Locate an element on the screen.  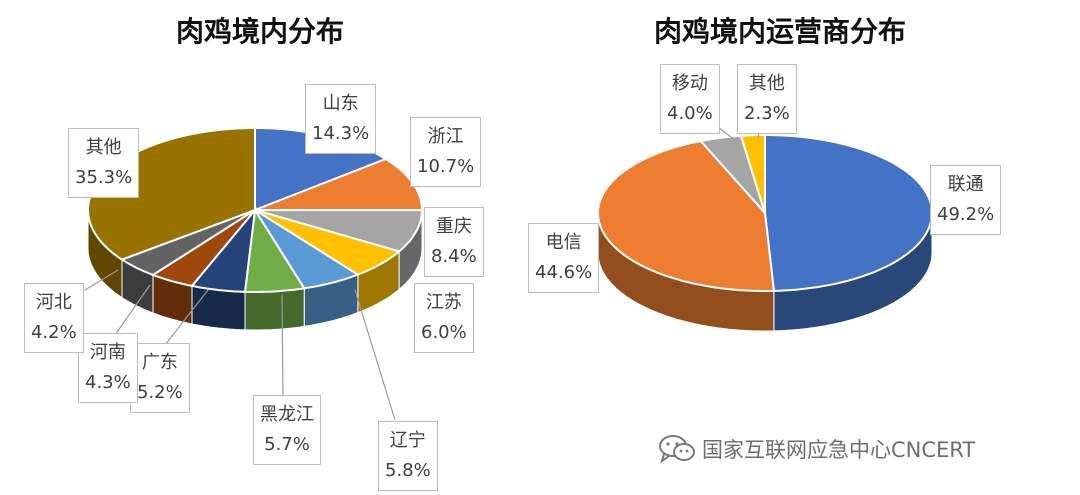
slice-label-1-7: 广东 5.2% is located at coordinates (160, 378).